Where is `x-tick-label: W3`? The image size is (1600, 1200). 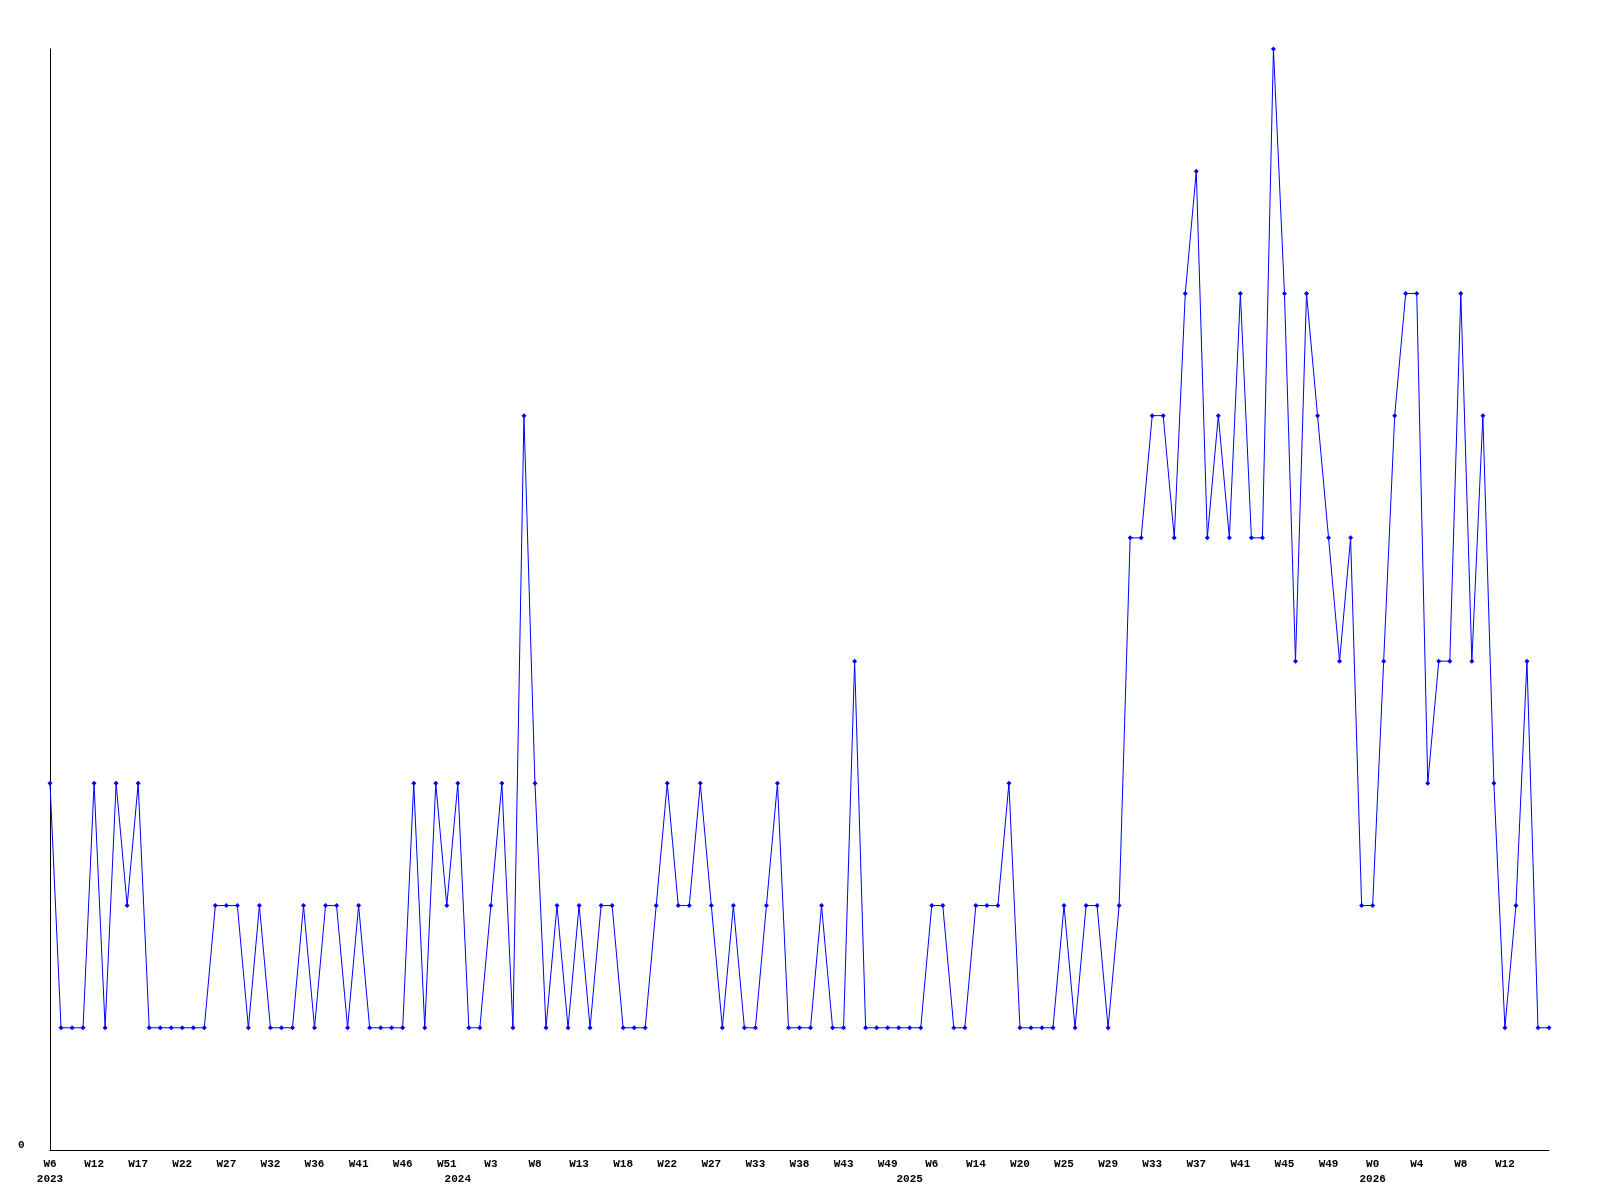
x-tick-label: W3 is located at coordinates (491, 1163).